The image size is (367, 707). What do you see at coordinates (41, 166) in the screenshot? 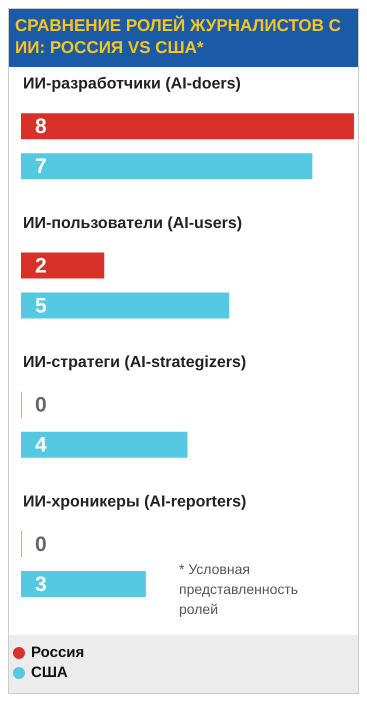
I see `data-label: 7` at bounding box center [41, 166].